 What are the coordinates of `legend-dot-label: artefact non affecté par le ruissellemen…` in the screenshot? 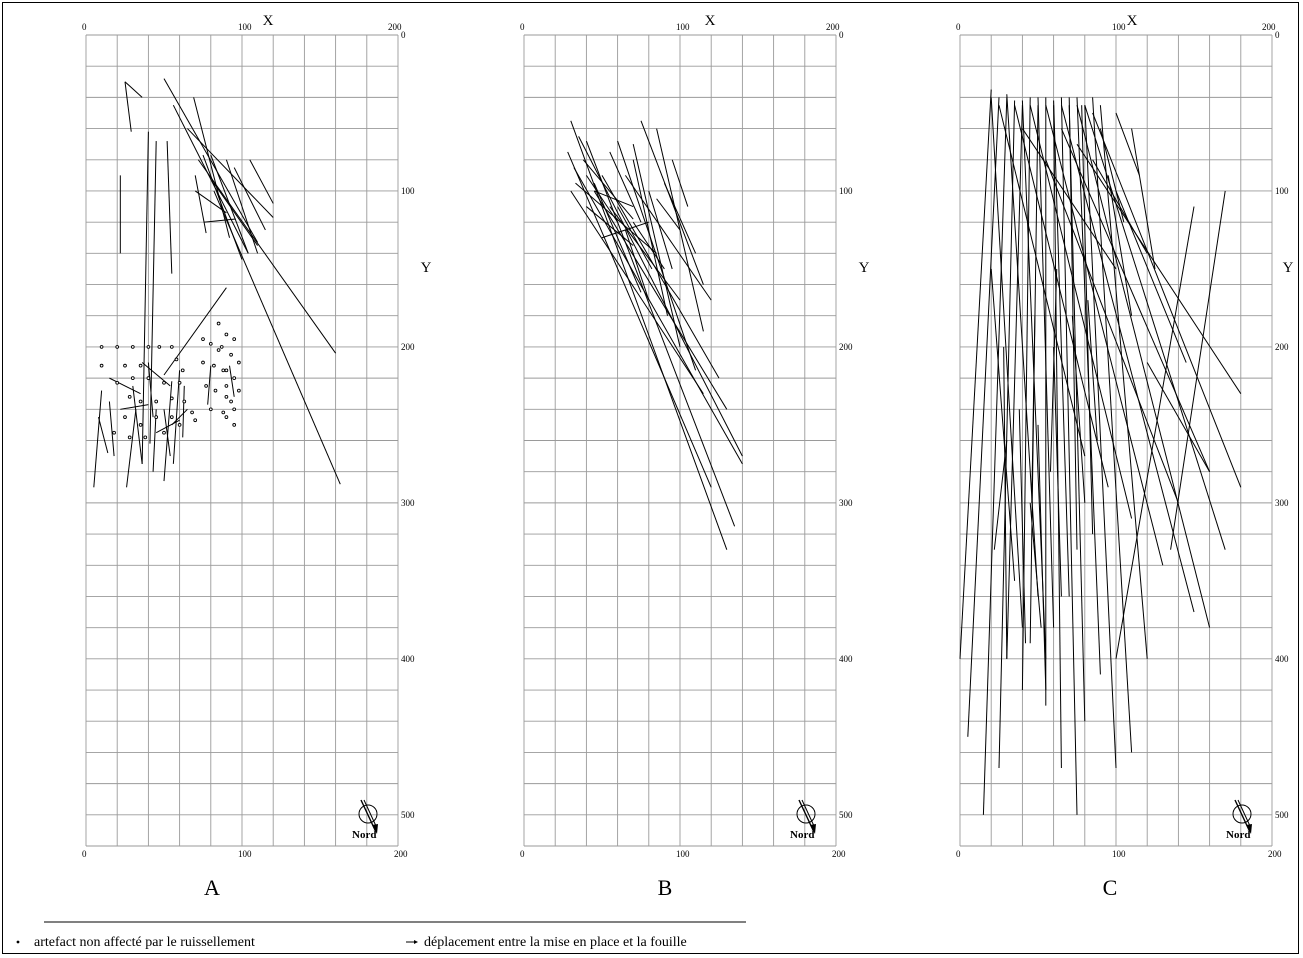 It's located at (144, 942).